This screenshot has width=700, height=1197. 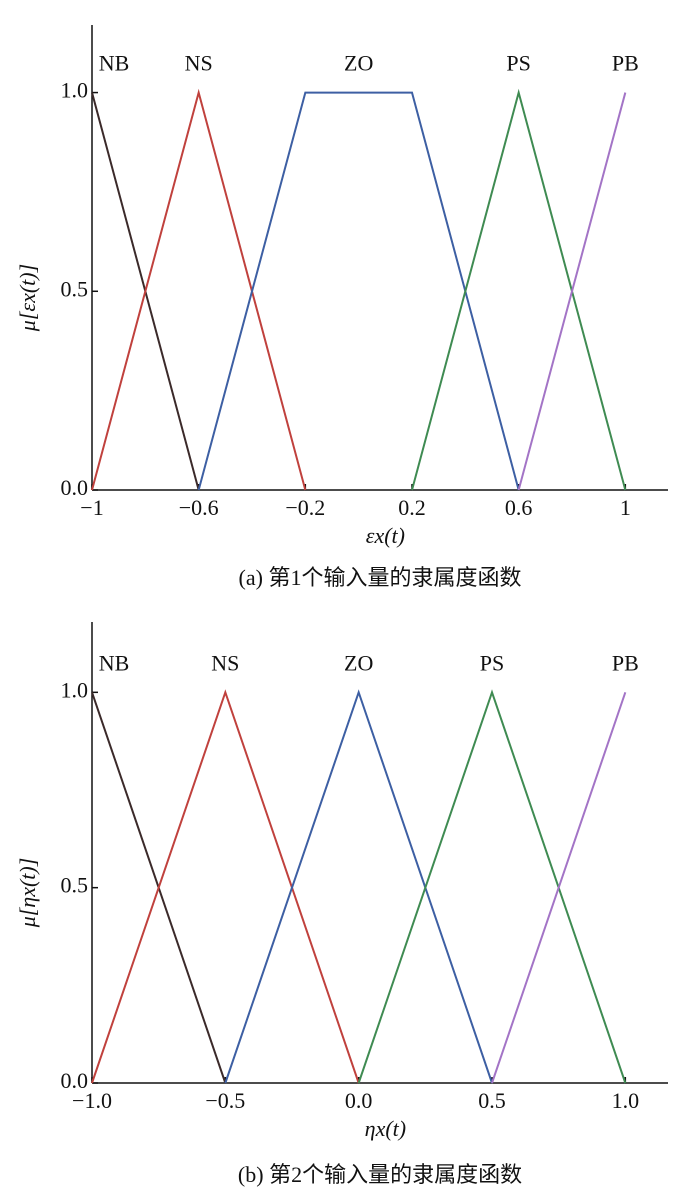 I want to click on x-tick-label: 0.2, so click(x=412, y=507).